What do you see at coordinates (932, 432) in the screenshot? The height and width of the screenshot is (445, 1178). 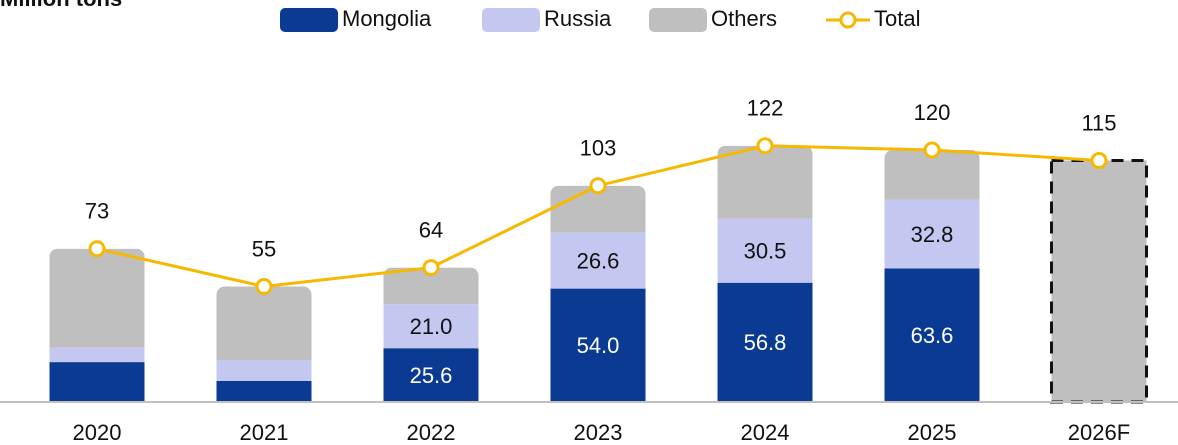 I see `x-tick-label: 2025` at bounding box center [932, 432].